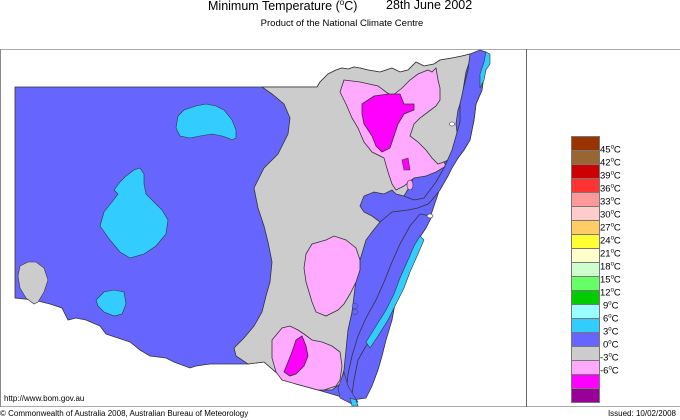 The height and width of the screenshot is (420, 680). I want to click on legend-label: 3oC, so click(611, 332).